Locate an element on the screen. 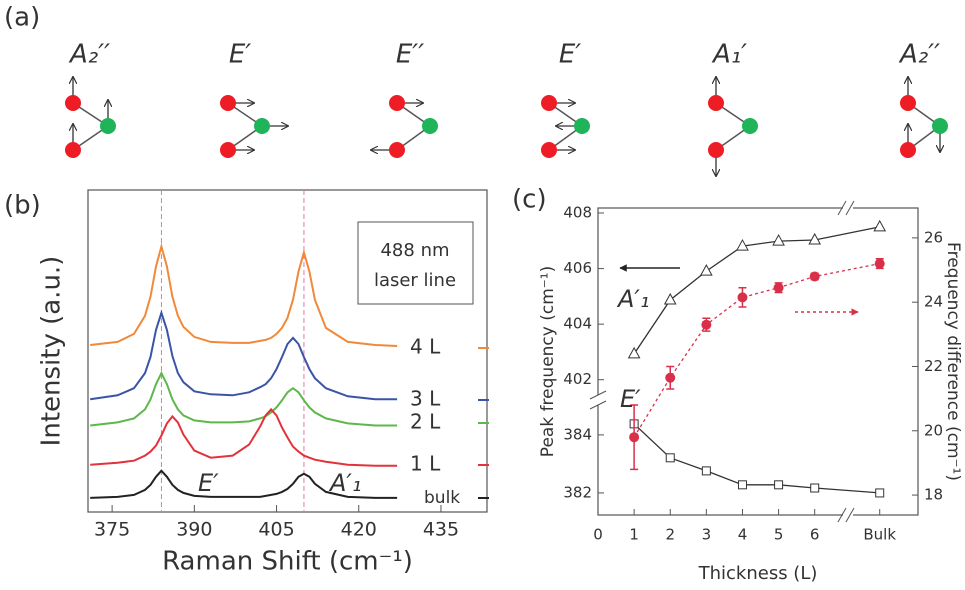 The height and width of the screenshot is (590, 965). y2-tick-label: 22 is located at coordinates (933, 366).